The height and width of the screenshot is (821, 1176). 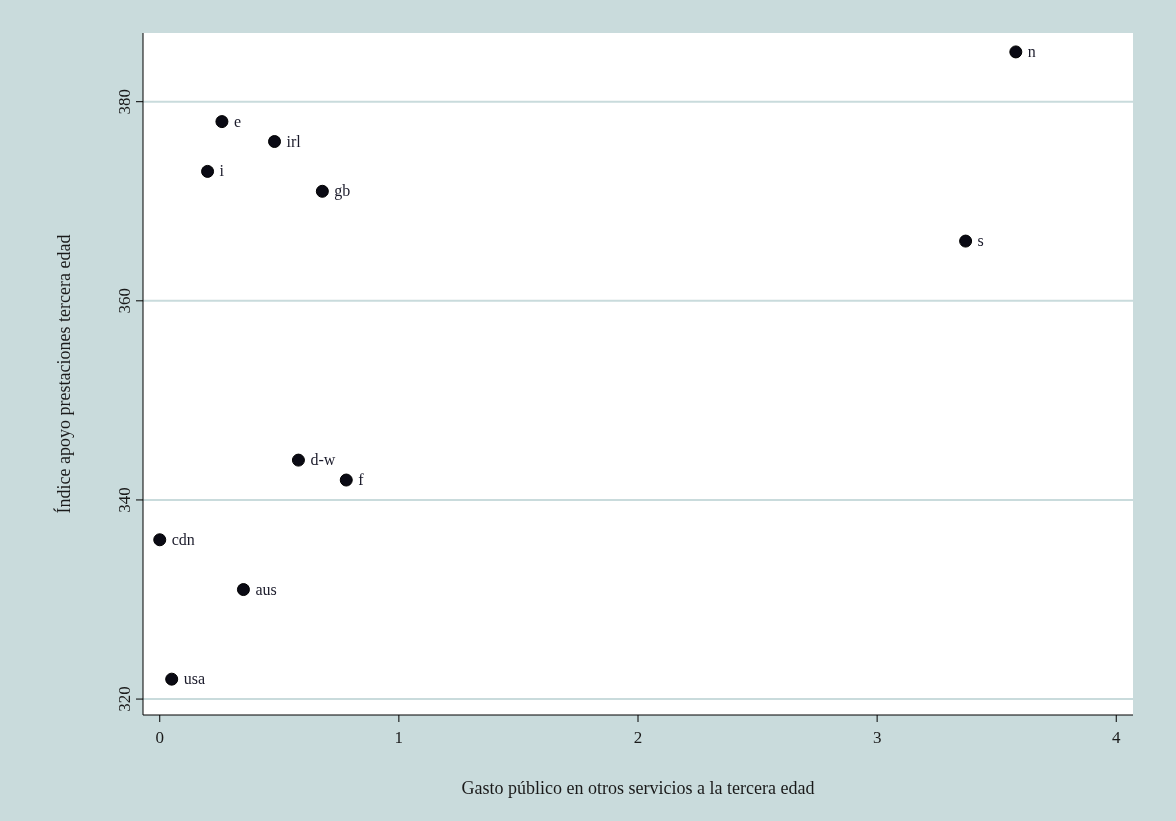 I want to click on x-tick-label: 3, so click(x=877, y=737).